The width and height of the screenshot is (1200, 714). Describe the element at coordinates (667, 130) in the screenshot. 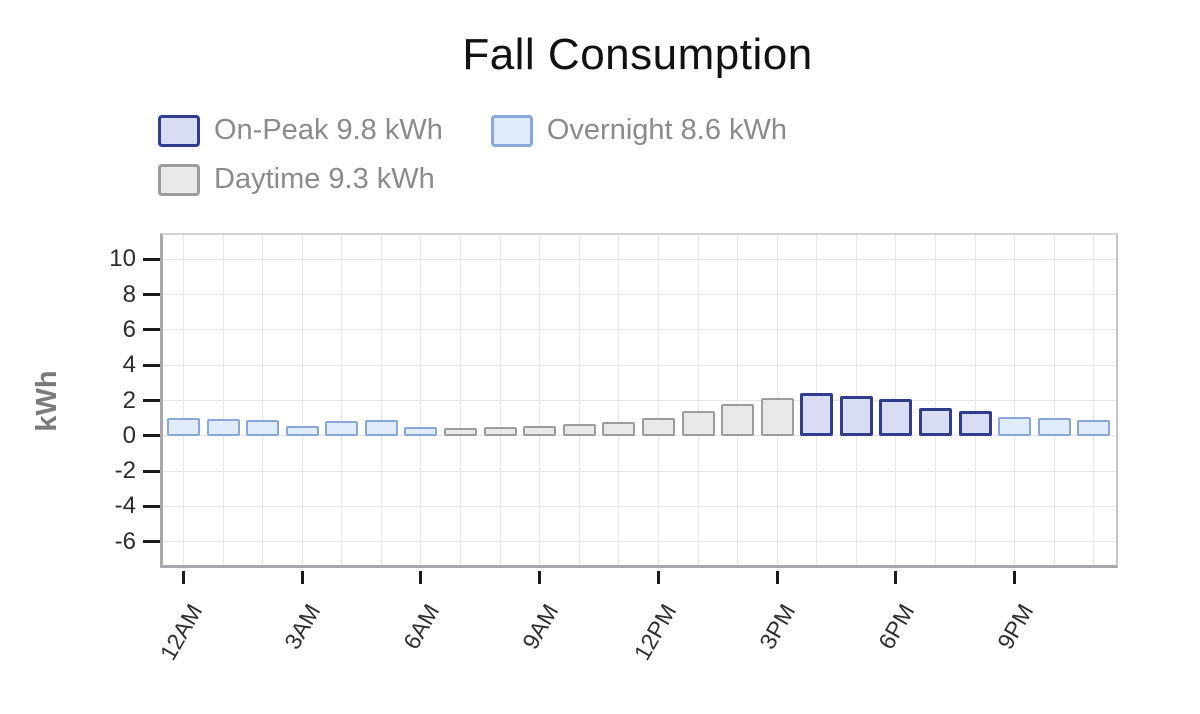

I see `legend-label-overnight: Overnight 8.6 kWh` at that location.